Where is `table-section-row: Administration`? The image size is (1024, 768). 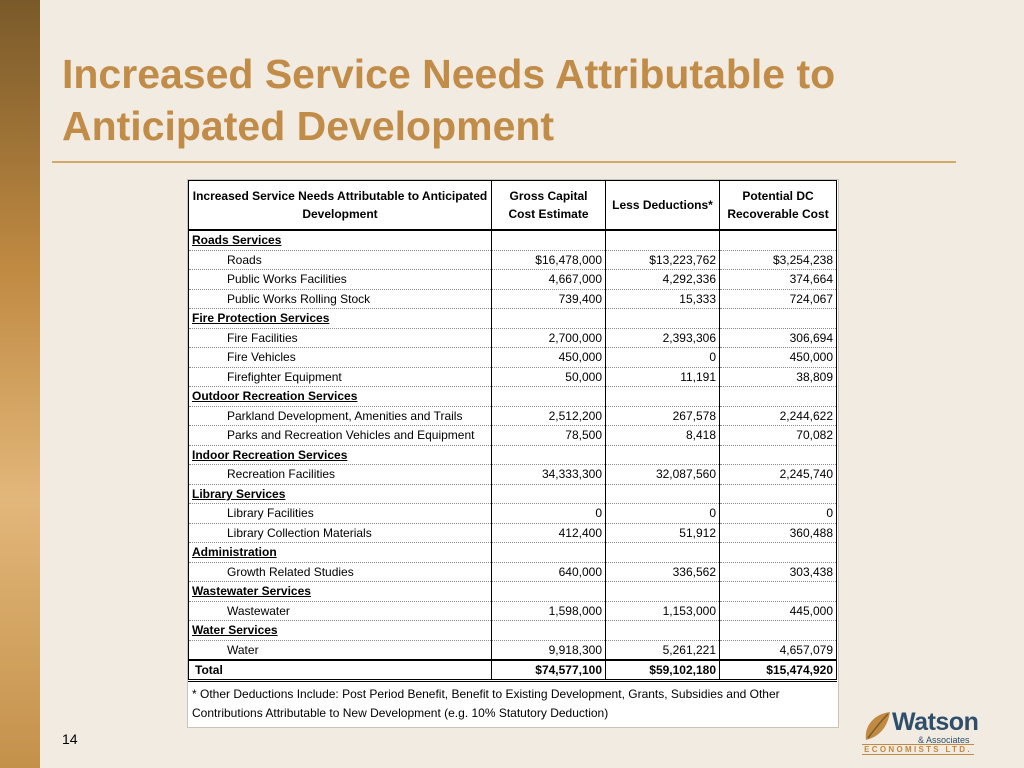 table-section-row: Administration is located at coordinates (512, 552).